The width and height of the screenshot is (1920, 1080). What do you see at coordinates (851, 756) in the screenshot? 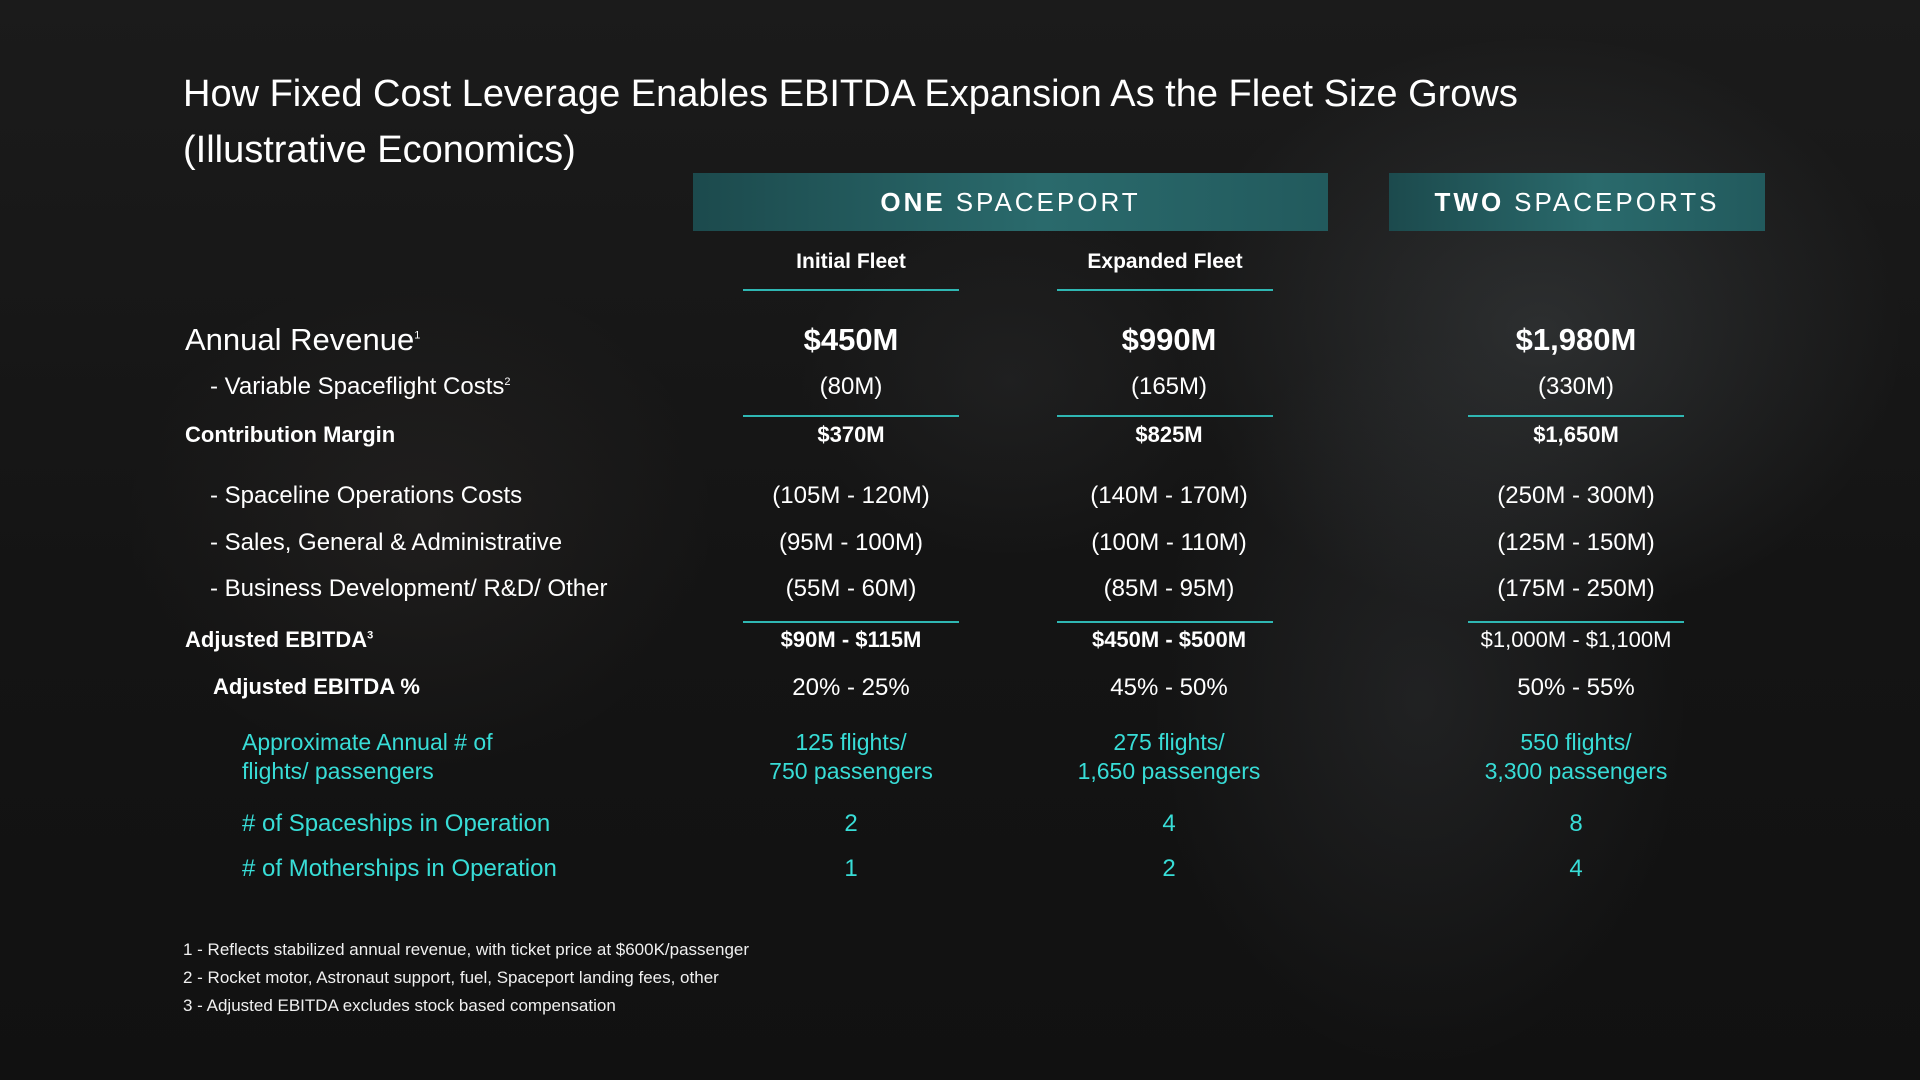
I see `flights-initial: 125 flights/ 750 passengers` at bounding box center [851, 756].